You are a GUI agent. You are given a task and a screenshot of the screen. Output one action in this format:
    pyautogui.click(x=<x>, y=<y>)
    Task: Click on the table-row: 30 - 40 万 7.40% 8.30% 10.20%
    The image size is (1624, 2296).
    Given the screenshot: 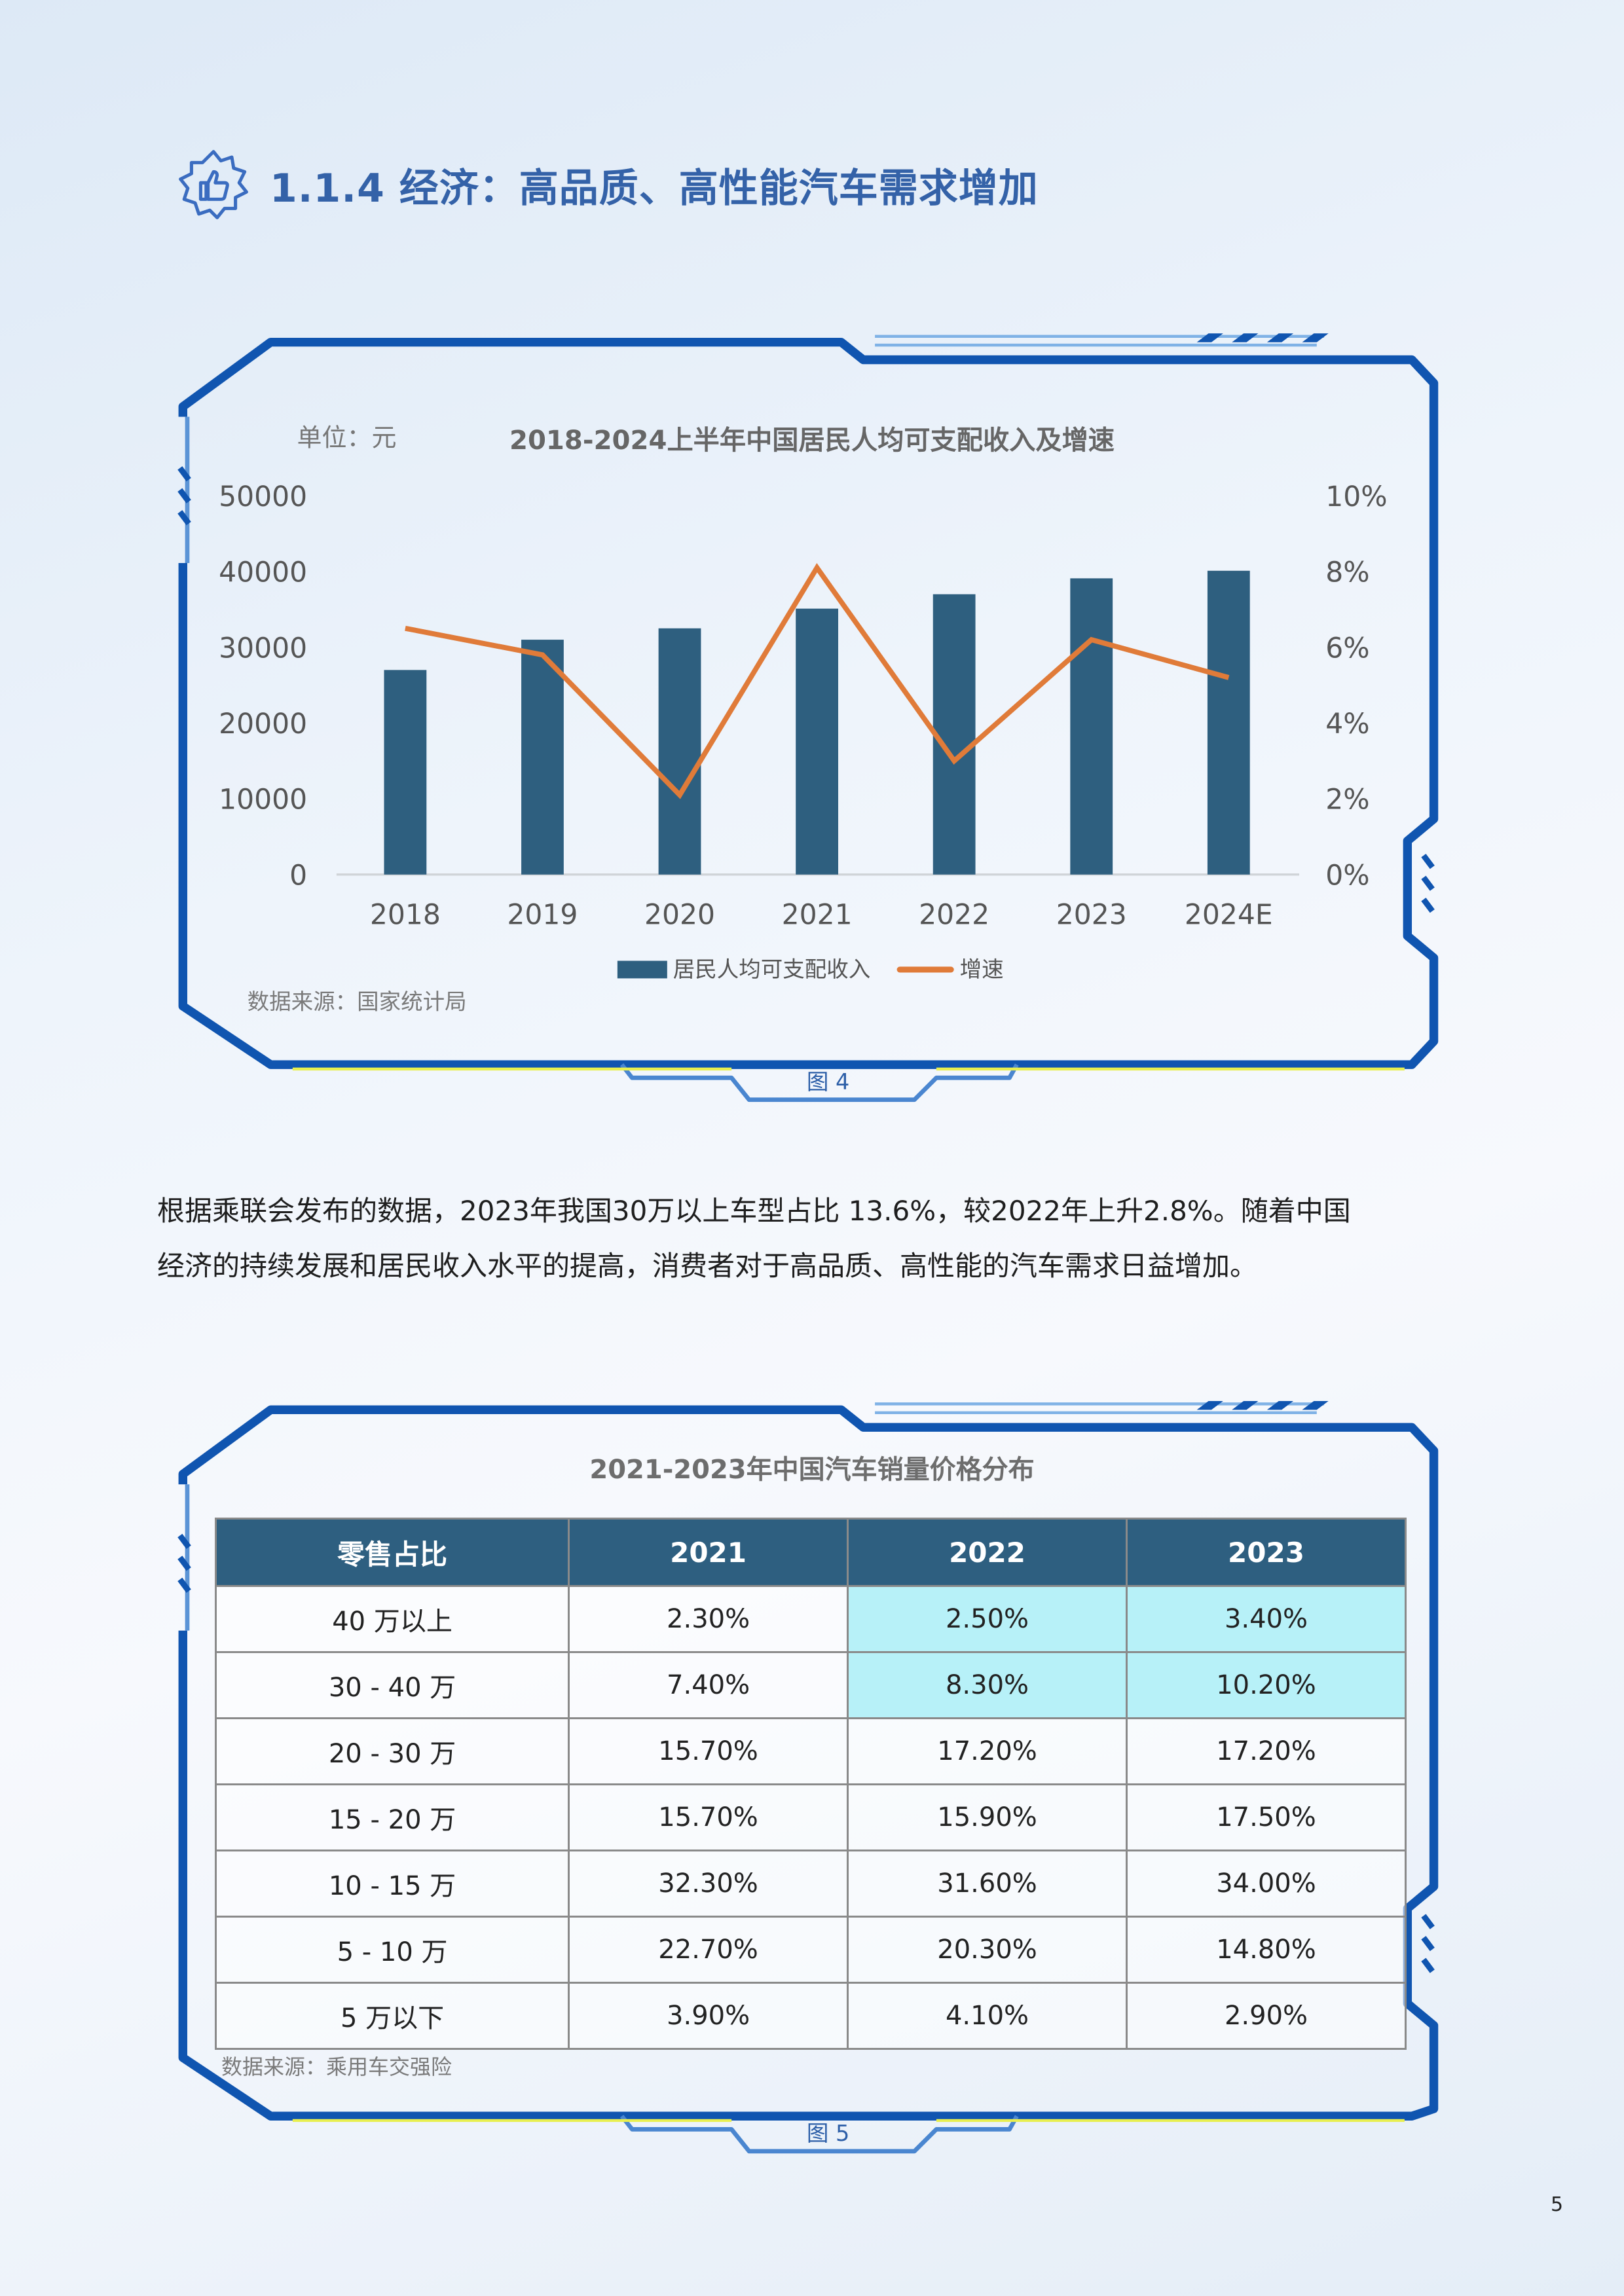 What is the action you would take?
    pyautogui.click(x=810, y=1685)
    